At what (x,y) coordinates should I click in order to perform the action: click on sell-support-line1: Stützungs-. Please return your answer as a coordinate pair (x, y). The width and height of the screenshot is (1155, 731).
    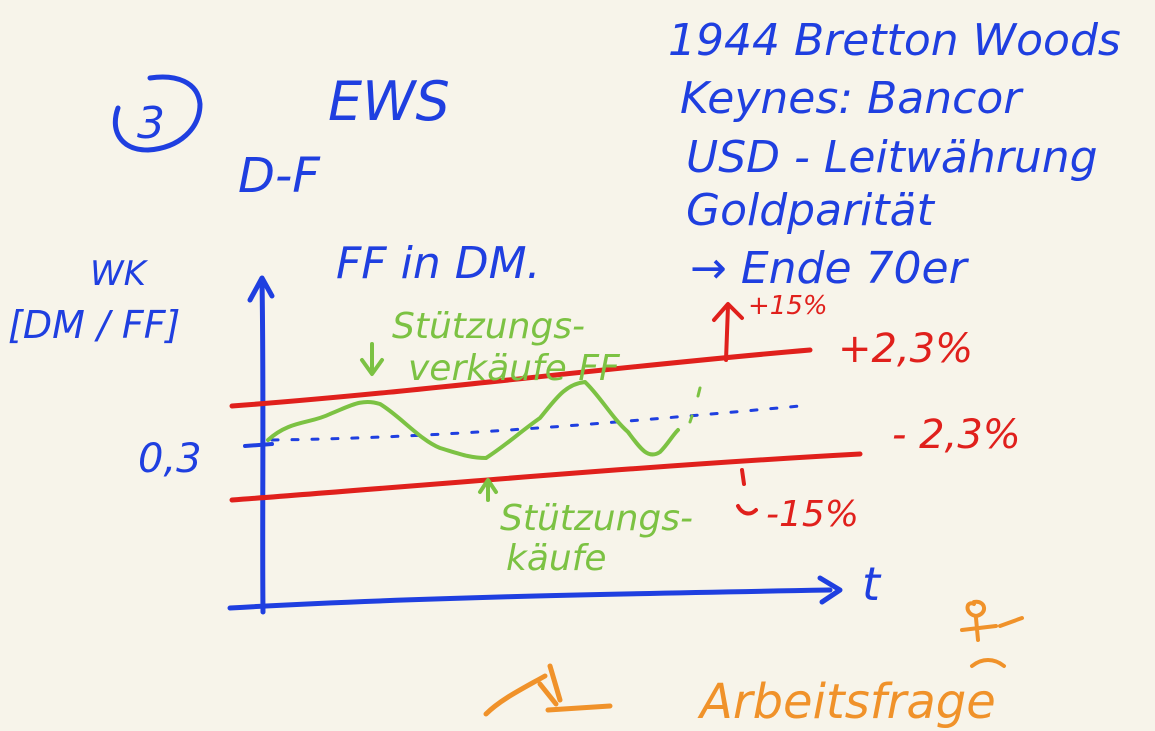
    Looking at the image, I should click on (488, 326).